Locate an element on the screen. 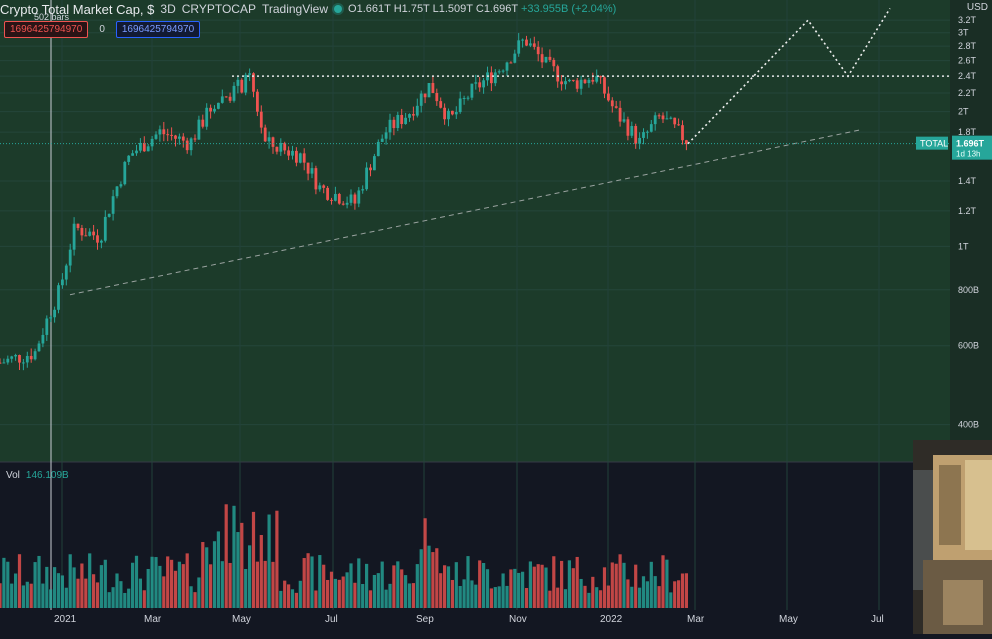 The height and width of the screenshot is (639, 992). time-tick-label: Mar is located at coordinates (696, 619).